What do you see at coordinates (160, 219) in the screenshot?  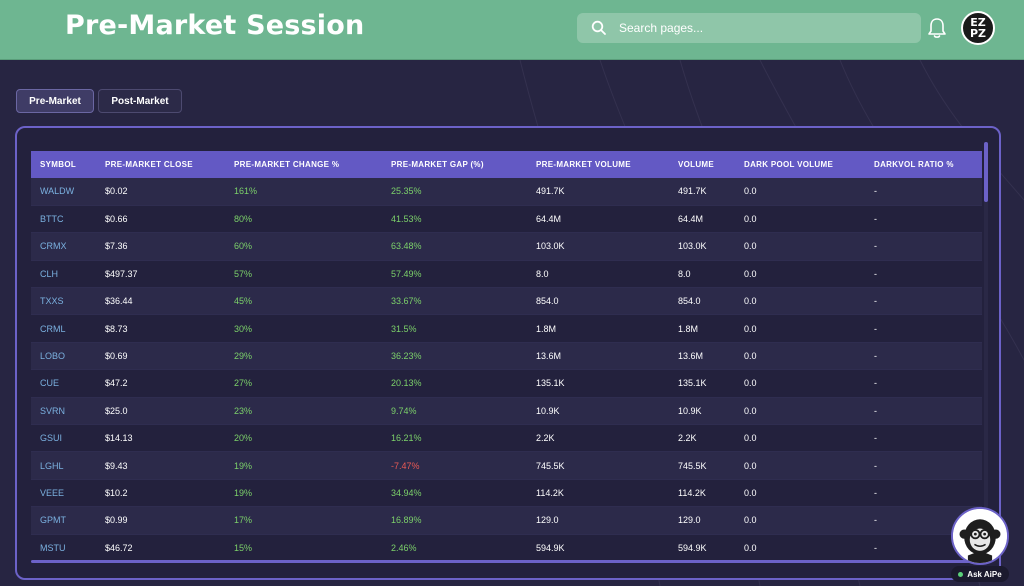 I see `cell-pre-market-close: $0.66` at bounding box center [160, 219].